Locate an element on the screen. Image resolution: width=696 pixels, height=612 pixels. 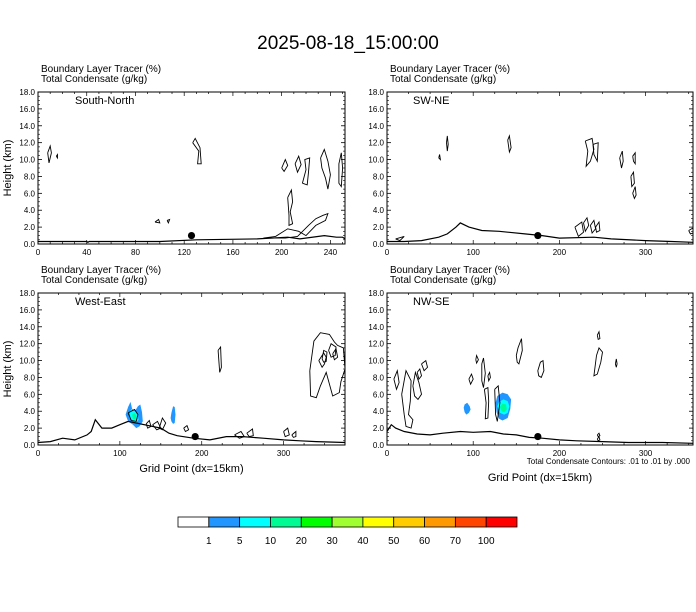
x-tick-label: 120 is located at coordinates (185, 252).